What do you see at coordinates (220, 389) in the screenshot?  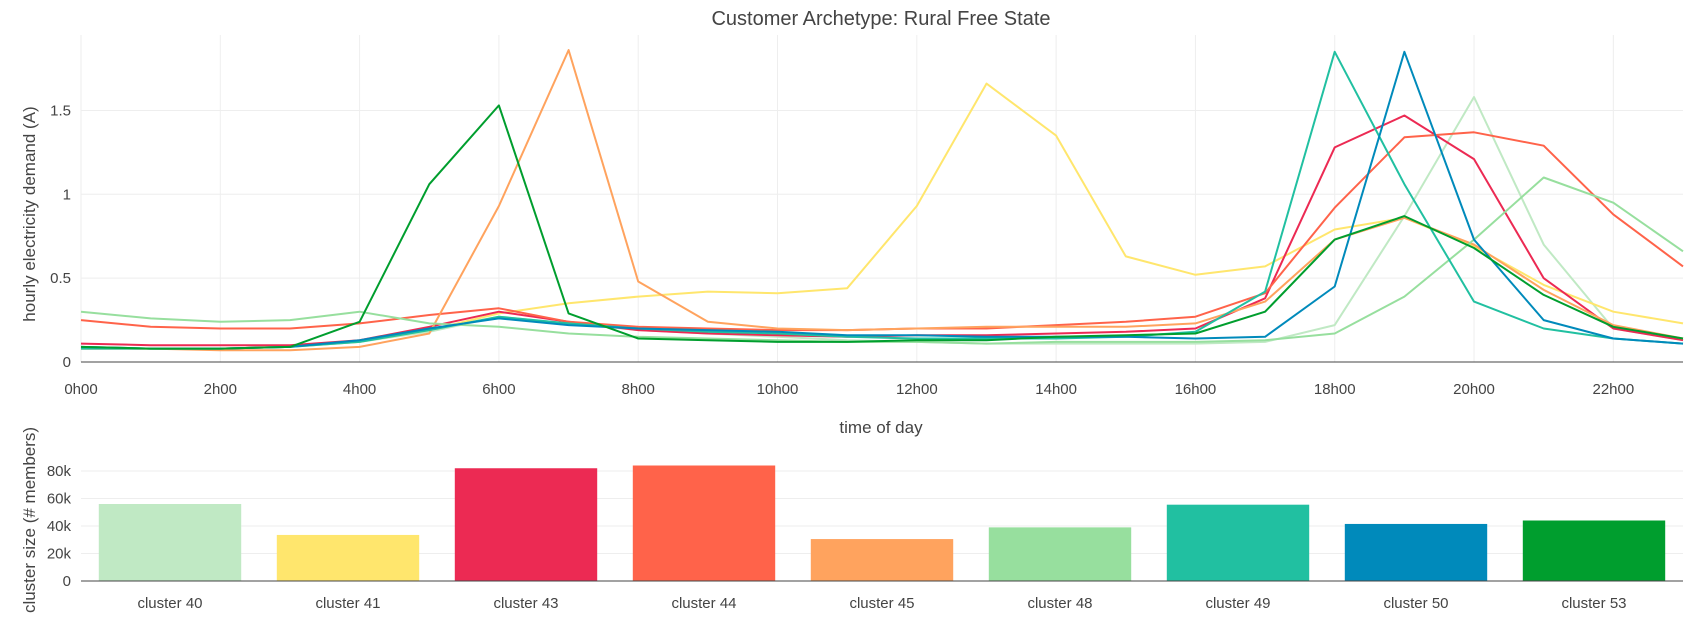 I see `line-x-tick-label: 2h00` at bounding box center [220, 389].